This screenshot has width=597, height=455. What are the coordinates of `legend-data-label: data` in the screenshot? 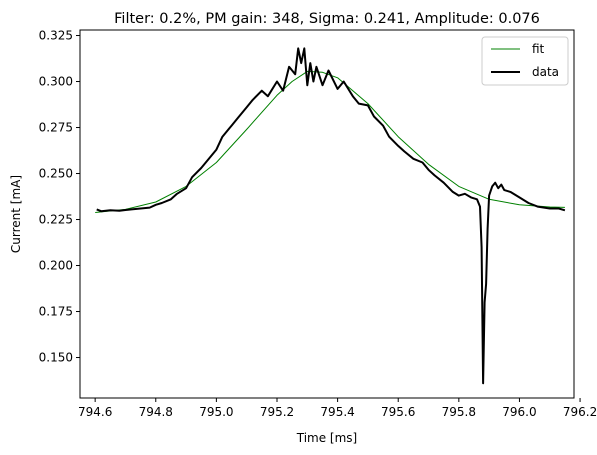 It's located at (545, 72).